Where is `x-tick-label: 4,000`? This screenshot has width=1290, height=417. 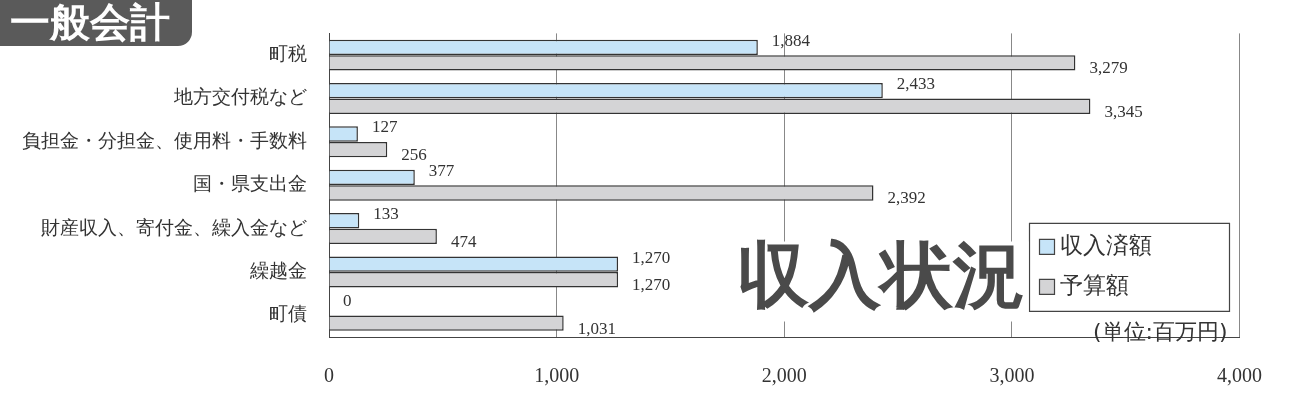 x-tick-label: 4,000 is located at coordinates (1239, 375).